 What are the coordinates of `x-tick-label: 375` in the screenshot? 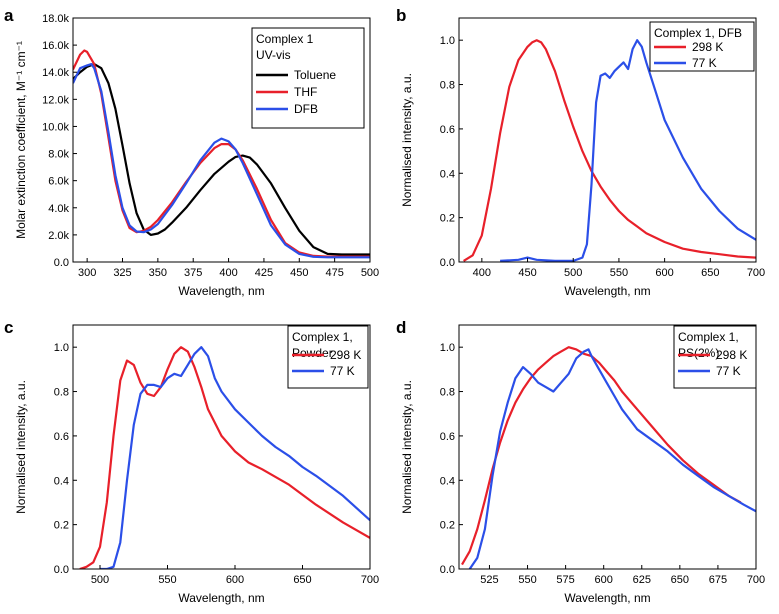 It's located at (193, 273).